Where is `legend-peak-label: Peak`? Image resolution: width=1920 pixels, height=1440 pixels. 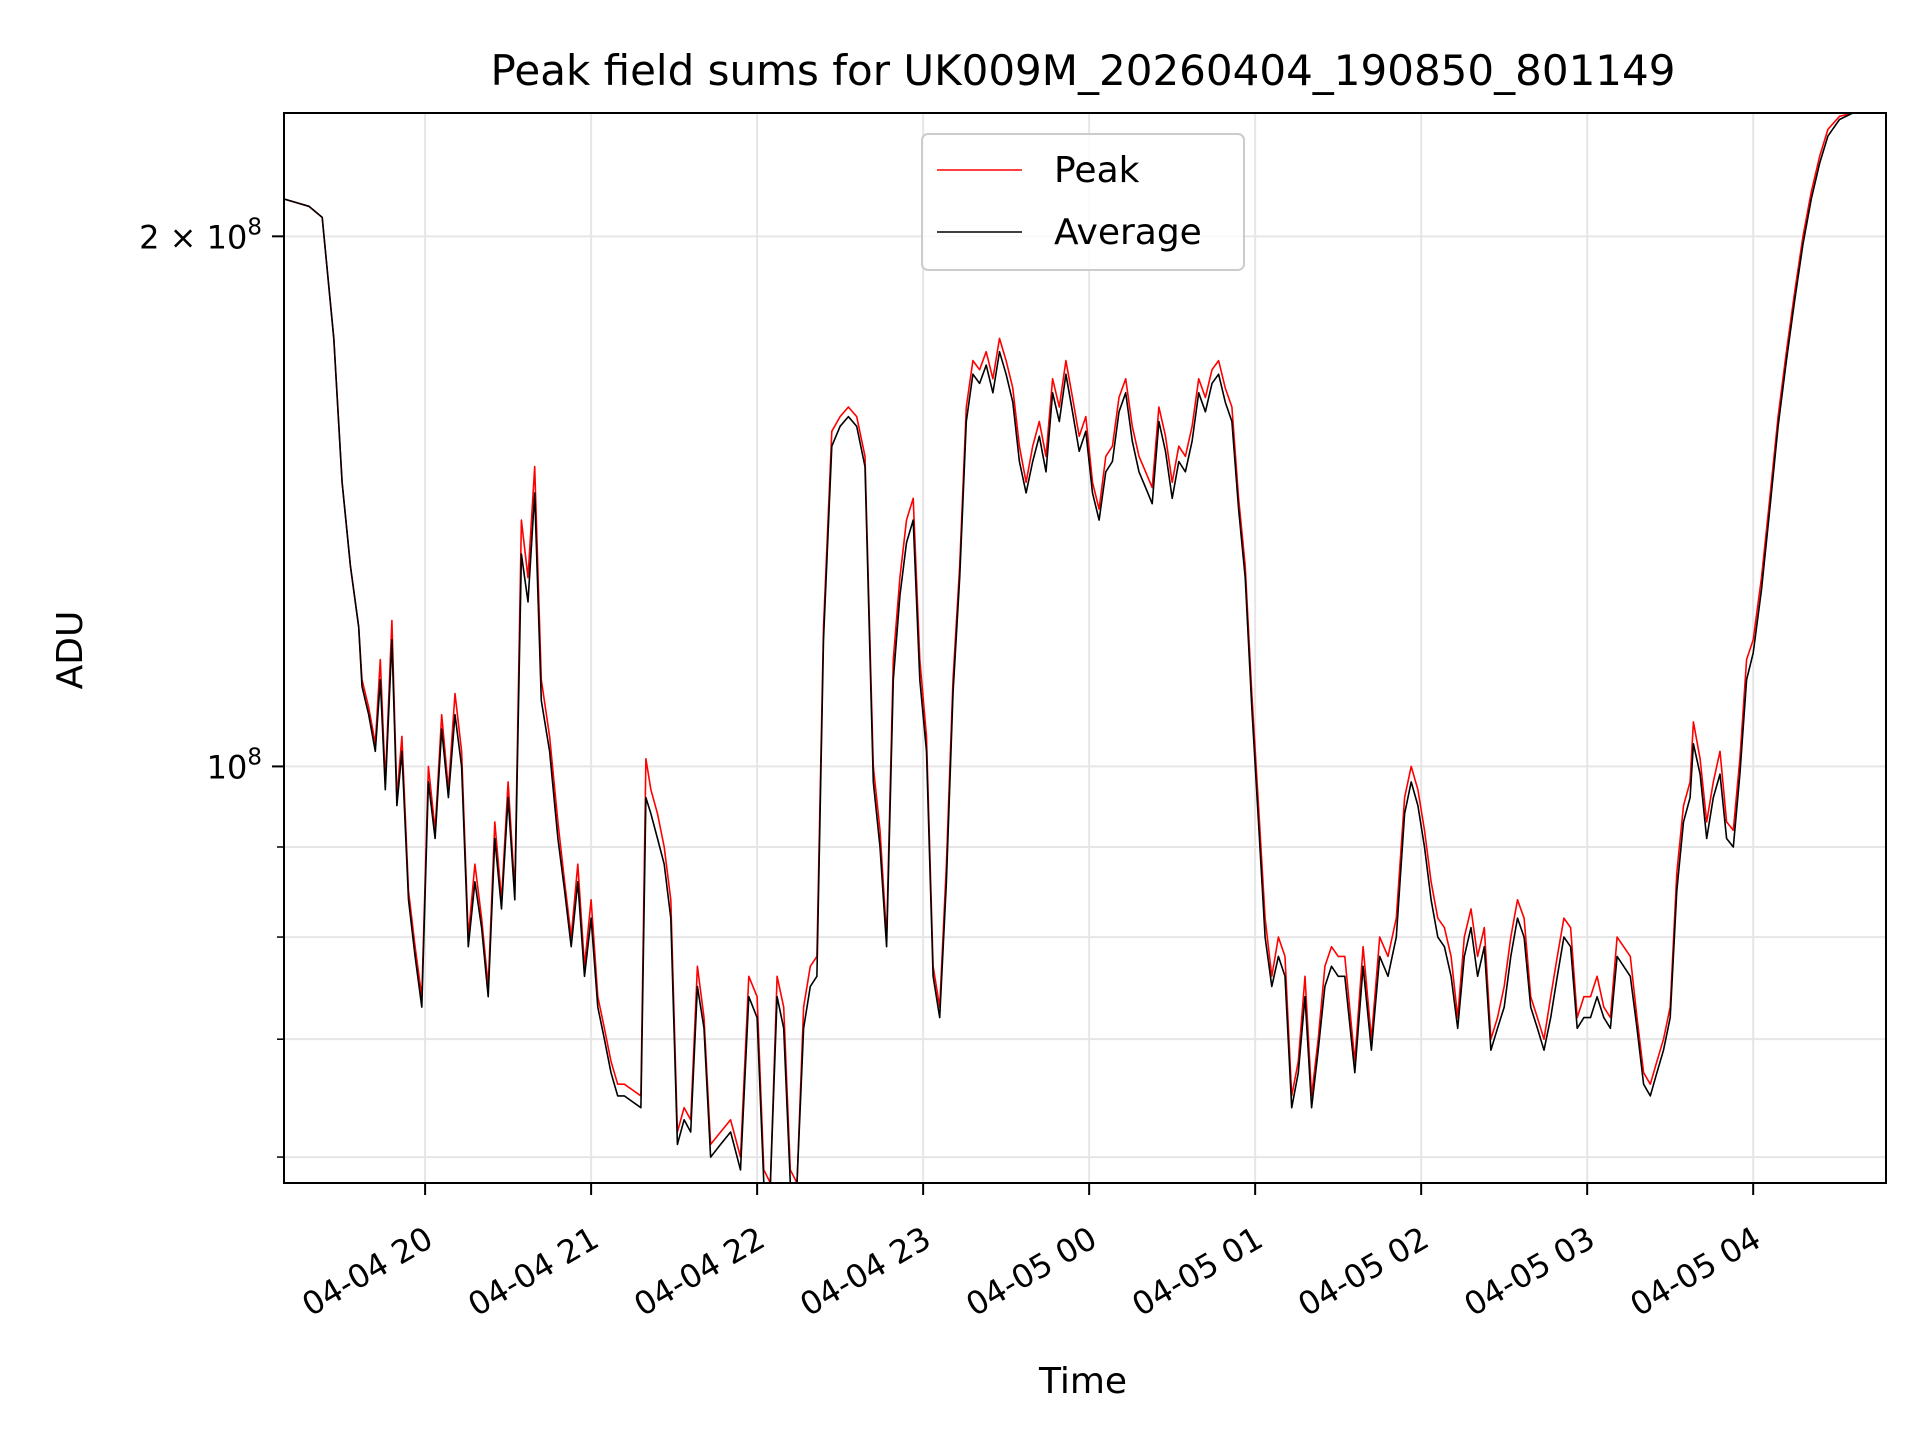 legend-peak-label: Peak is located at coordinates (1097, 170).